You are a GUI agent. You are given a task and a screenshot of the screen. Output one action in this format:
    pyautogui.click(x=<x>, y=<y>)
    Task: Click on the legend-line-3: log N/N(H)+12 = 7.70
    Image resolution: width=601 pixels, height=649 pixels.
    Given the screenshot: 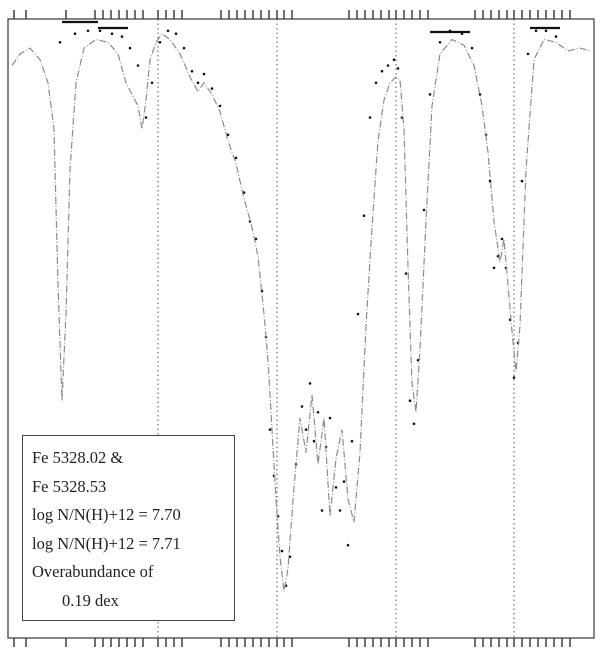 What is the action you would take?
    pyautogui.click(x=133, y=515)
    